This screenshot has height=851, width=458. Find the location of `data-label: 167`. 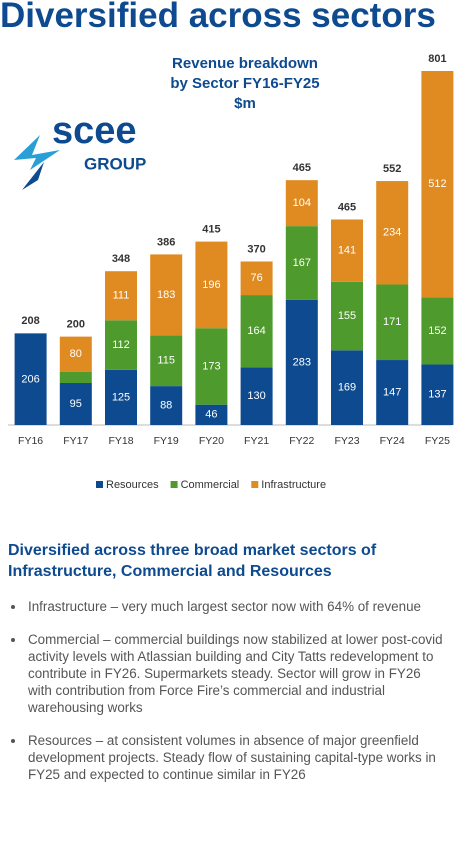

data-label: 167 is located at coordinates (302, 263).